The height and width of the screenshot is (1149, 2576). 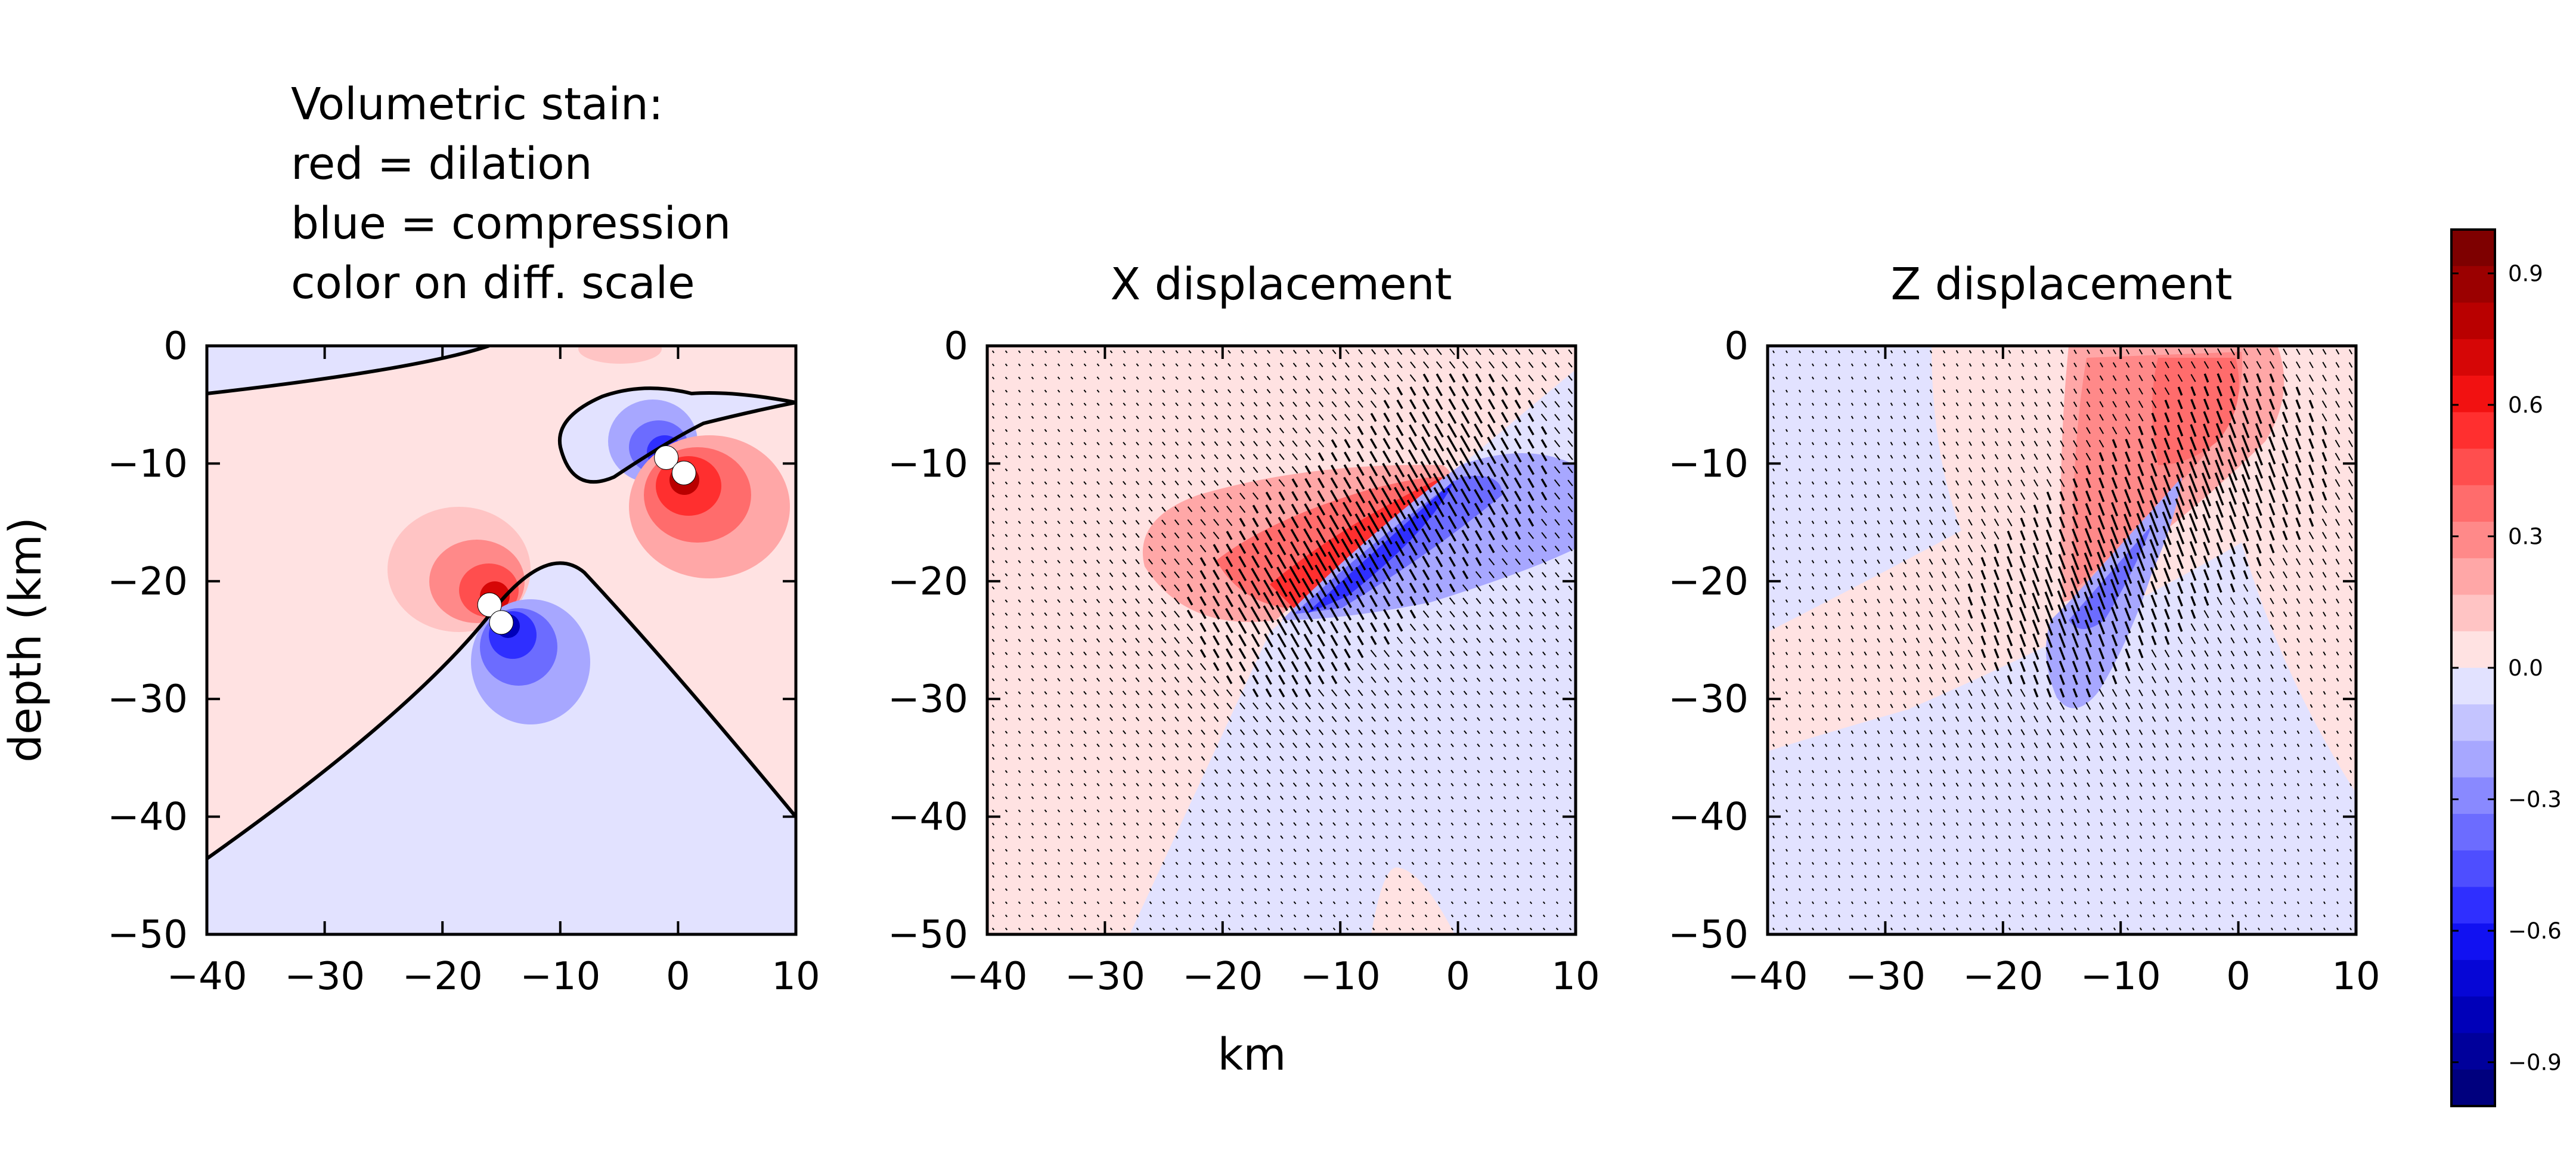 I want to click on y-tick-label: −20, so click(x=147, y=582).